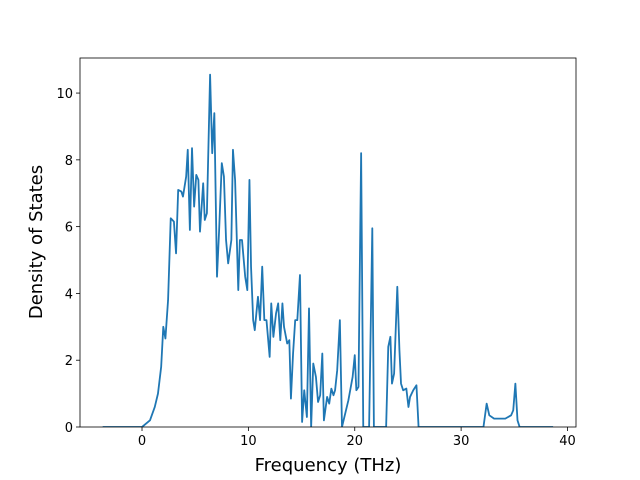 This screenshot has height=480, width=640. I want to click on x-tick-label: 10, so click(248, 441).